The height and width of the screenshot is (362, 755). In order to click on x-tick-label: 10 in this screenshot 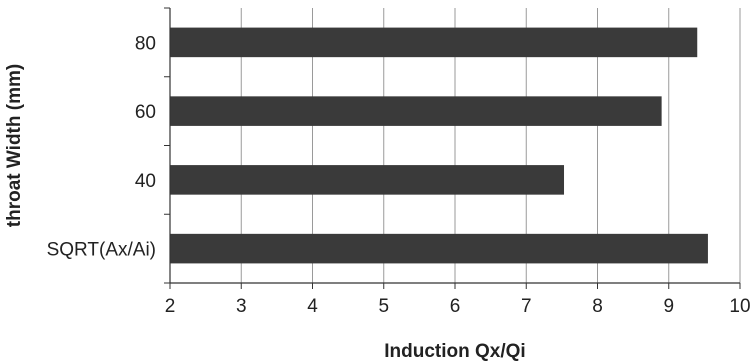, I will do `click(739, 306)`.